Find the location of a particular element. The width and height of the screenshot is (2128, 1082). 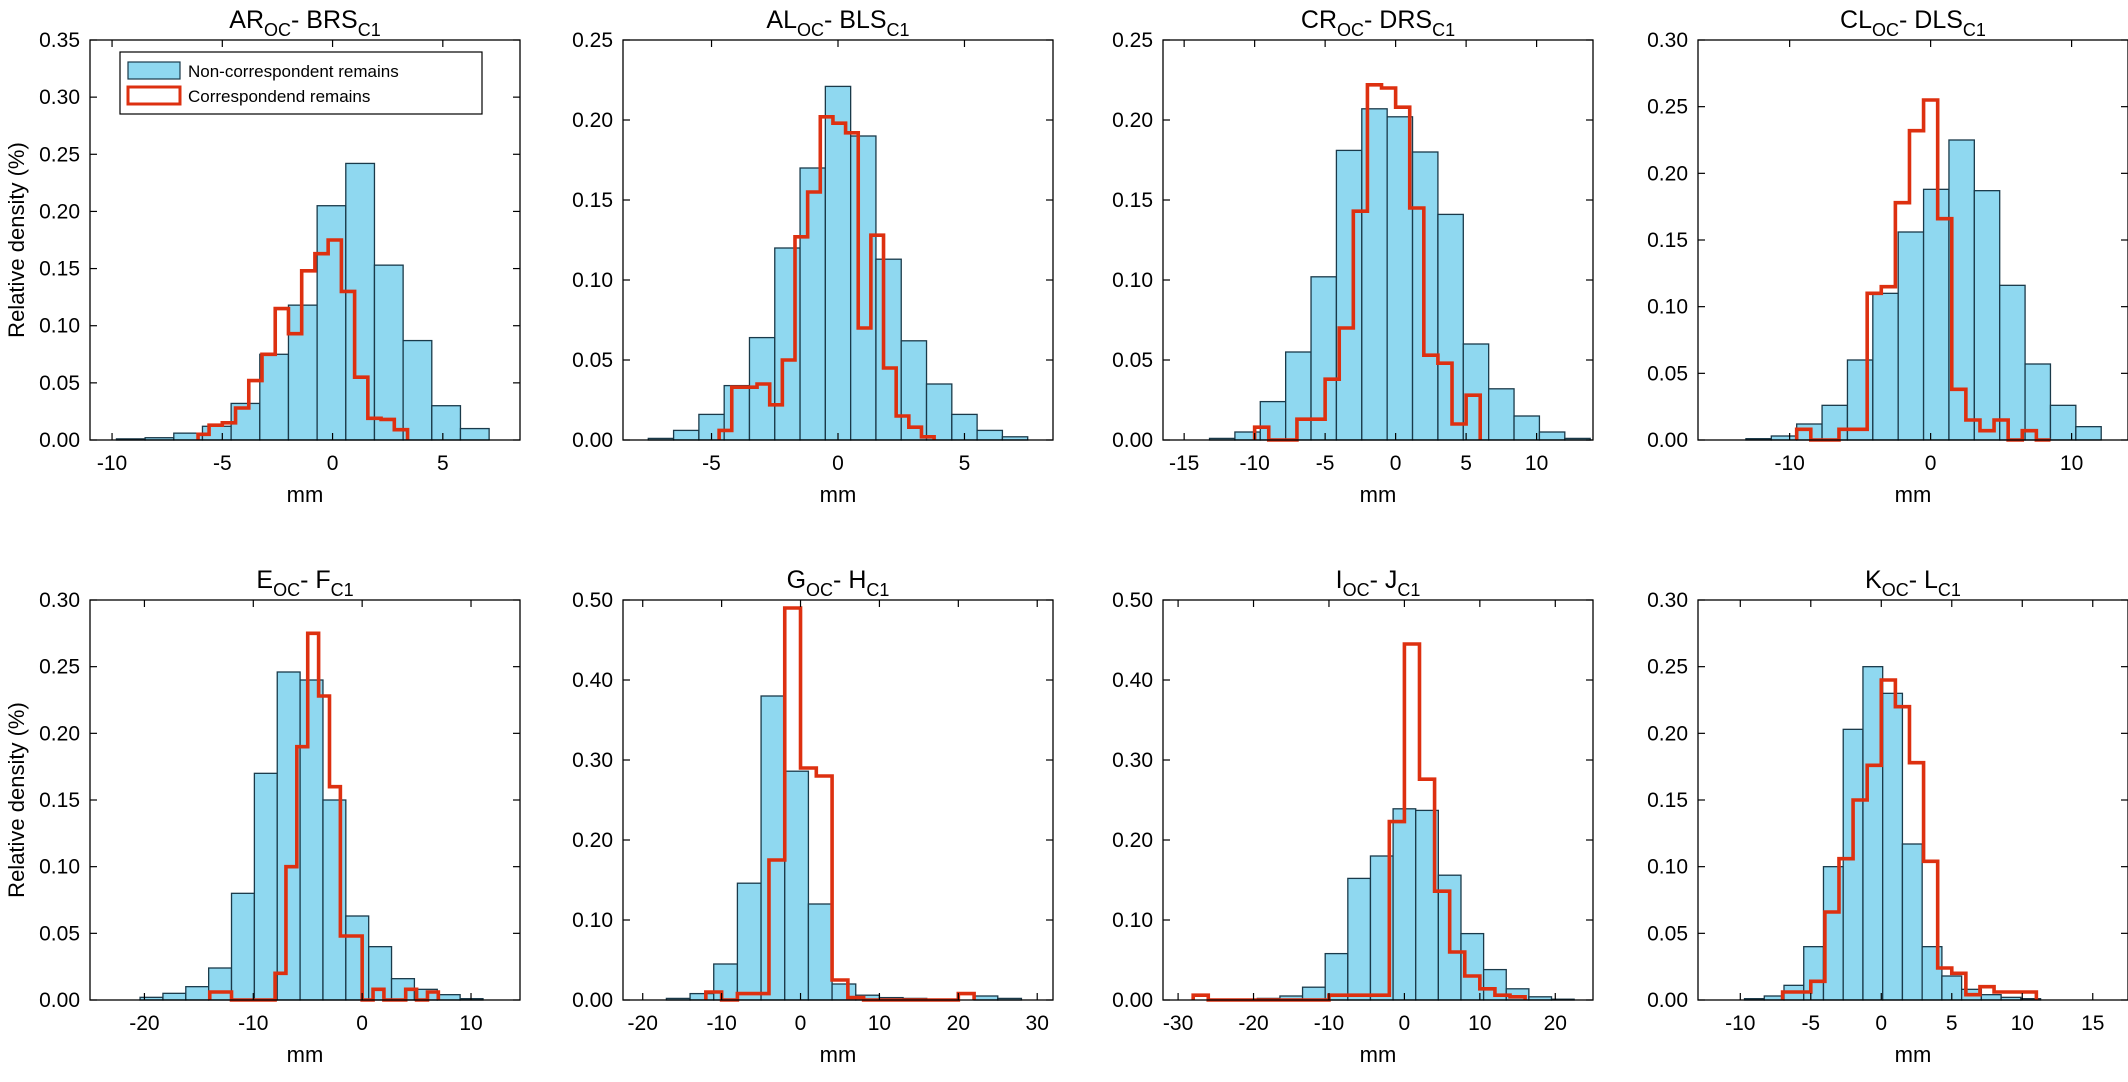

y-axis-label: Relative density (%) is located at coordinates (16, 240).